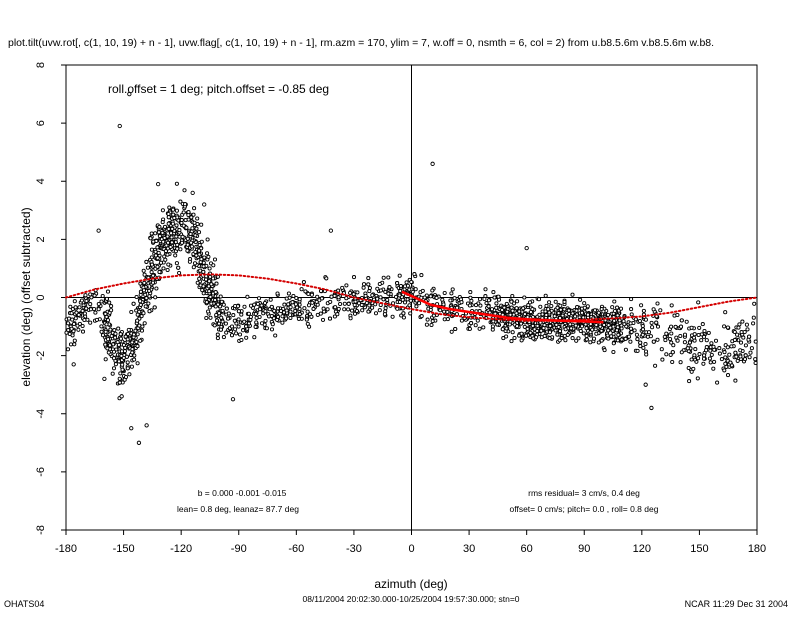 The width and height of the screenshot is (792, 617). Describe the element at coordinates (41, 65) in the screenshot. I see `y-tick-label: 8` at that location.